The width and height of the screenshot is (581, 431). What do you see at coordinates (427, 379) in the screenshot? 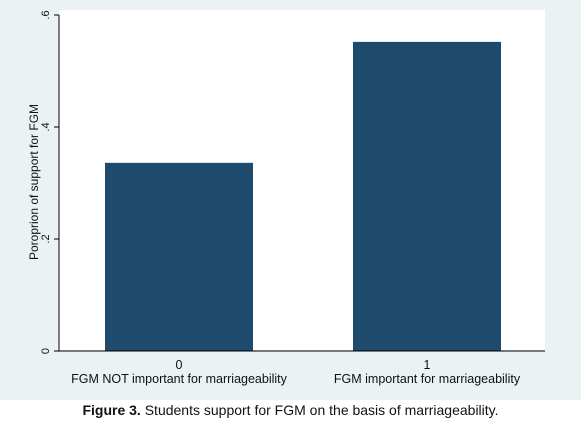
I see `x-category-label-1: FGM important for marriageability` at bounding box center [427, 379].